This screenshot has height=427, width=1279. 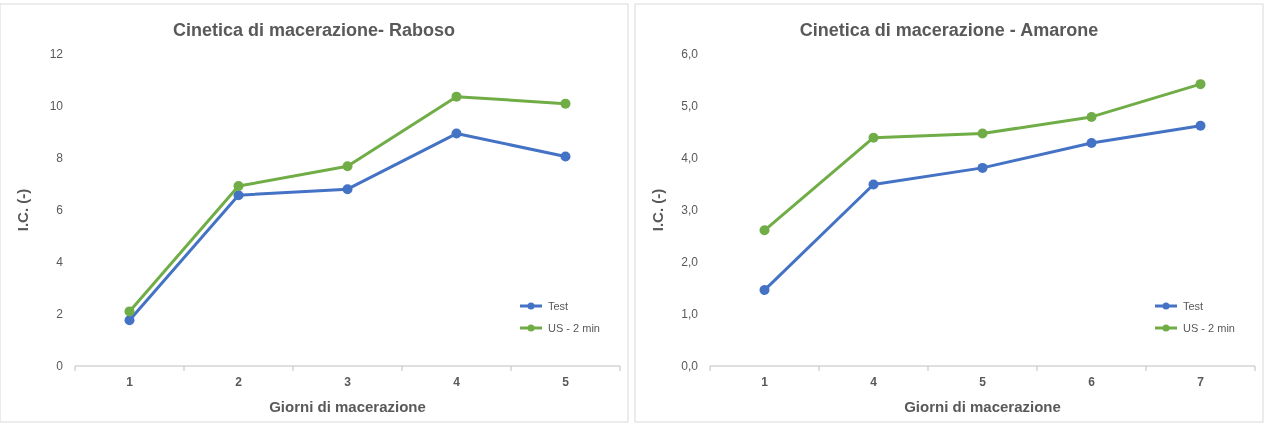 I want to click on y-tick-label: 10, so click(x=56, y=106).